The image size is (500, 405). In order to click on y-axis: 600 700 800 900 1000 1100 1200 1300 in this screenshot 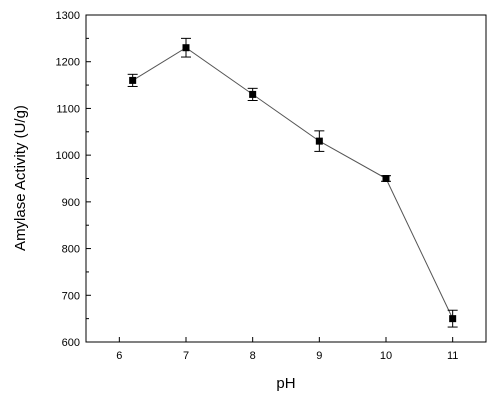, I will do `click(73, 179)`.